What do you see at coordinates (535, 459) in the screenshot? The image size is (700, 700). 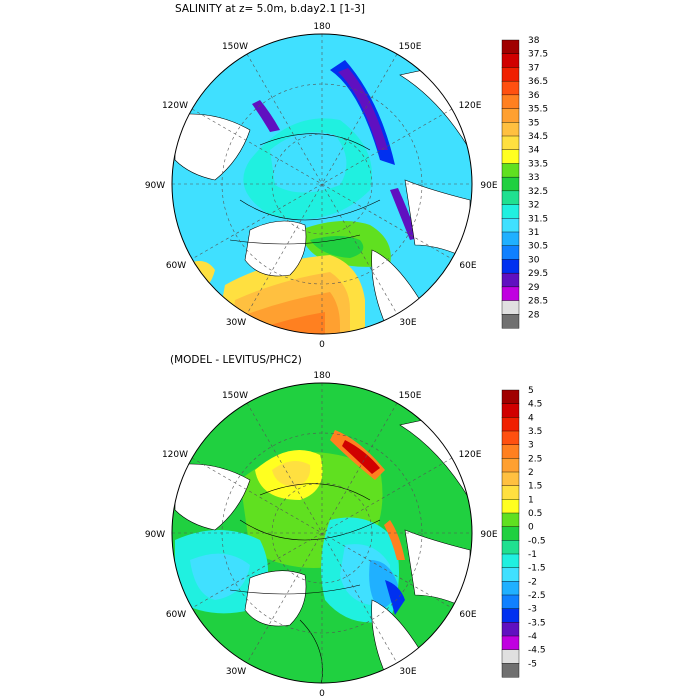 I see `colorbar-tick-label: 2.5` at bounding box center [535, 459].